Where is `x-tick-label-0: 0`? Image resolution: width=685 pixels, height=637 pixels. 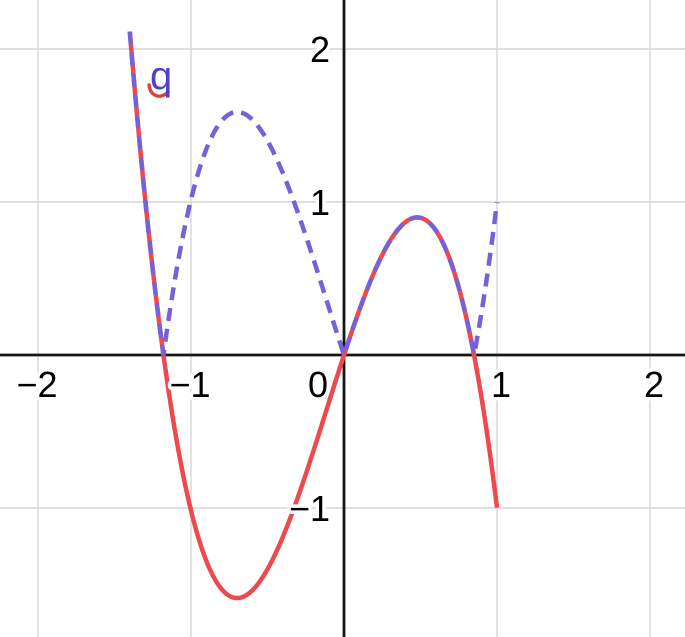 x-tick-label-0: 0 is located at coordinates (318, 384).